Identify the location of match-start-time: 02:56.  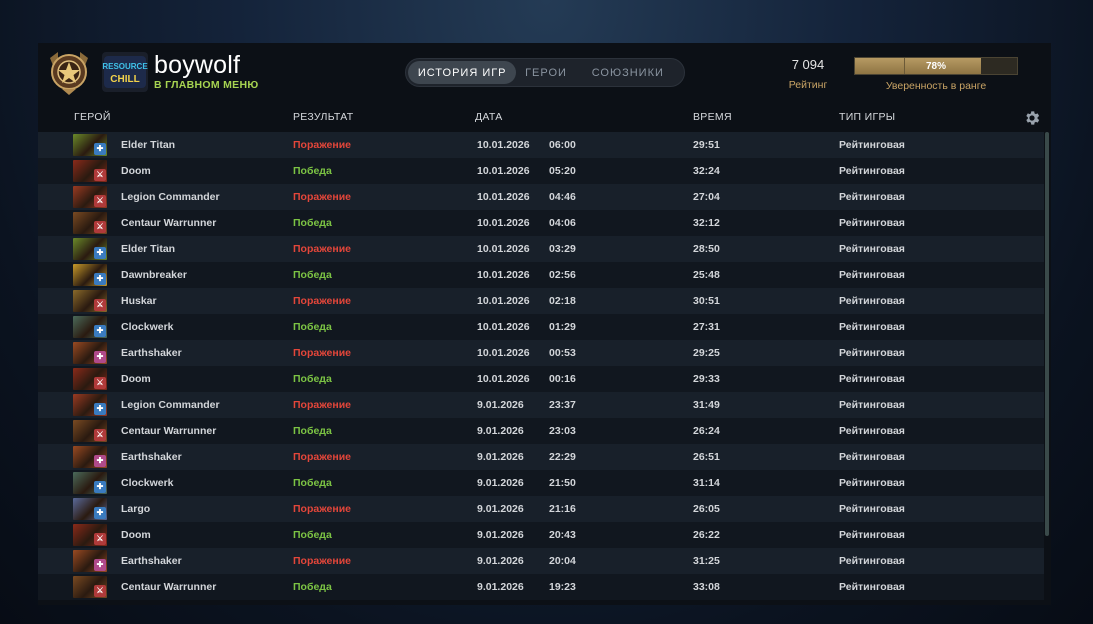
(562, 275).